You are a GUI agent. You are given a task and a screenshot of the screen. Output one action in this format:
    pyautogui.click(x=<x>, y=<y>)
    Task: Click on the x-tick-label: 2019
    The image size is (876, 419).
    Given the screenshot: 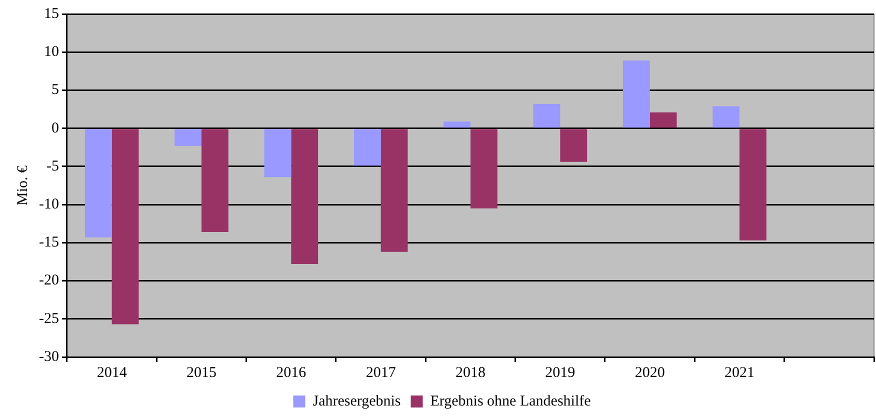 What is the action you would take?
    pyautogui.click(x=560, y=372)
    